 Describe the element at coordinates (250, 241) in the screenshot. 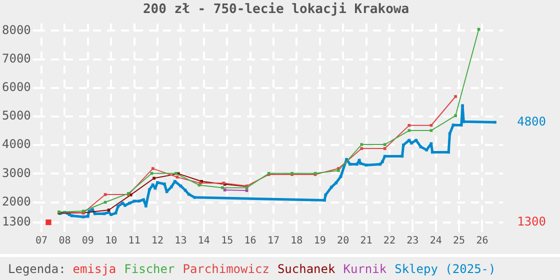

I see `x-tick-label: 16` at that location.